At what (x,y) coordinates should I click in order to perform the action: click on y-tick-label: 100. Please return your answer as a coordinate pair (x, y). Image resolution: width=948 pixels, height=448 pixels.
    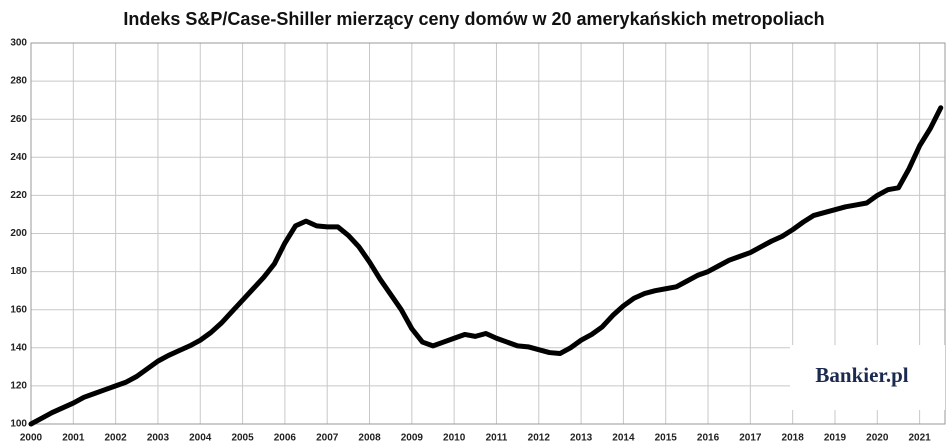
    Looking at the image, I should click on (18, 424).